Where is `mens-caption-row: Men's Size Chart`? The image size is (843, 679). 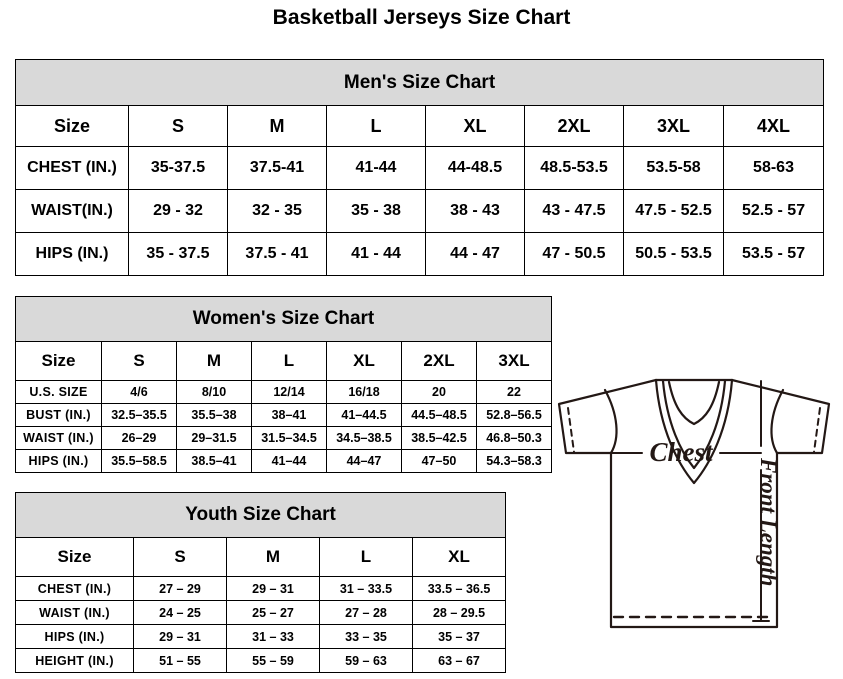
mens-caption-row: Men's Size Chart is located at coordinates (419, 82).